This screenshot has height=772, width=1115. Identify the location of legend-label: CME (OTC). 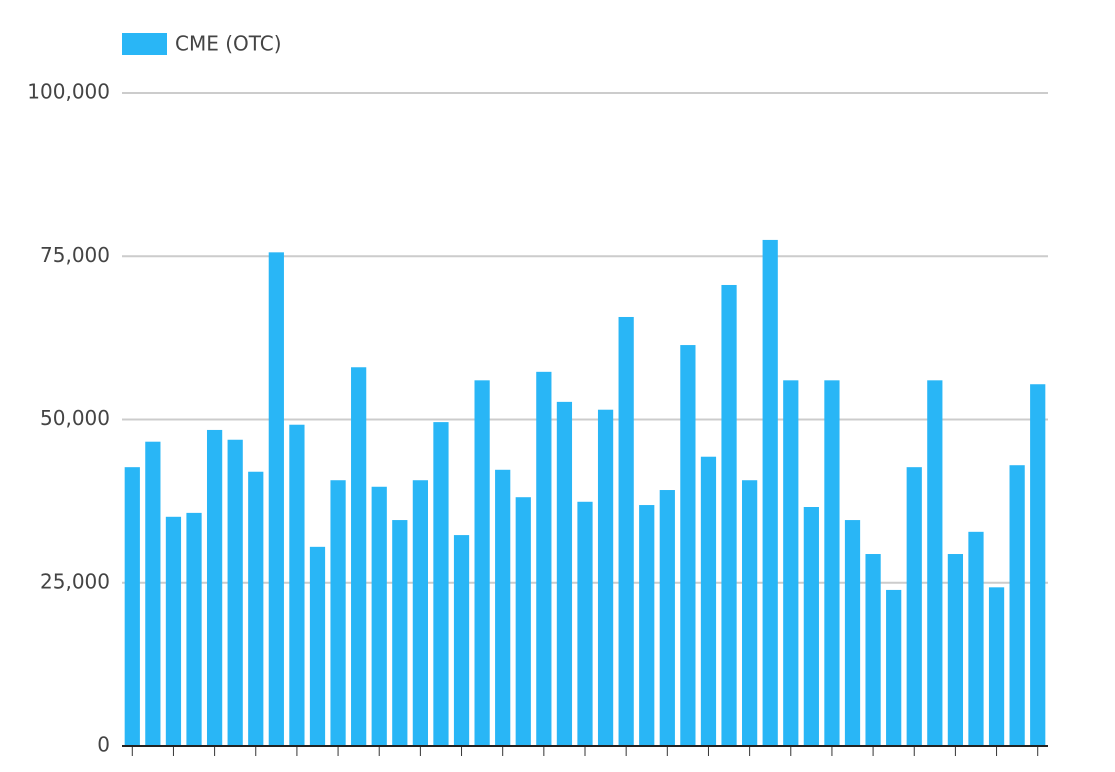
(228, 44).